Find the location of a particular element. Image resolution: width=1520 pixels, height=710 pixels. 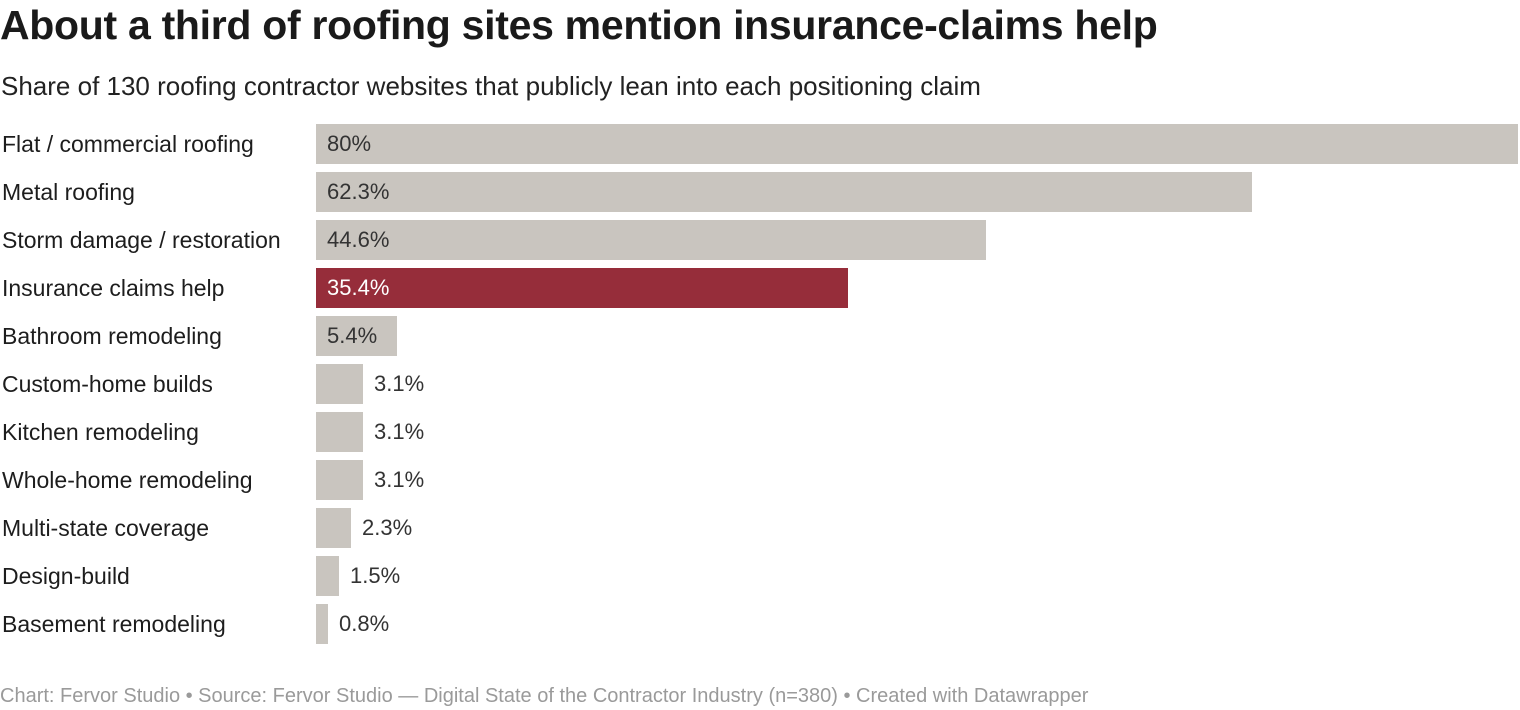

bar-row: Kitchen remodeling 3.1% is located at coordinates (760, 432).